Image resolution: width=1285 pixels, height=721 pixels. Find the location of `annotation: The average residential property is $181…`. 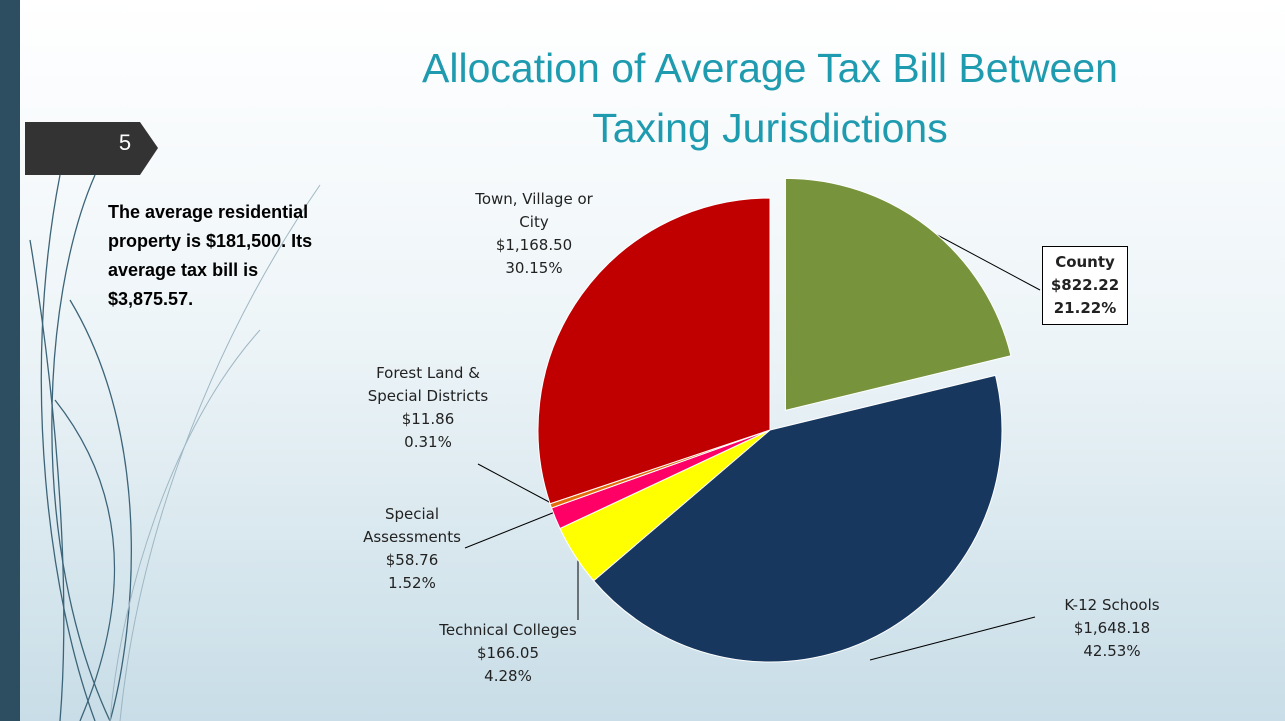

annotation: The average residential property is $181… is located at coordinates (210, 255).